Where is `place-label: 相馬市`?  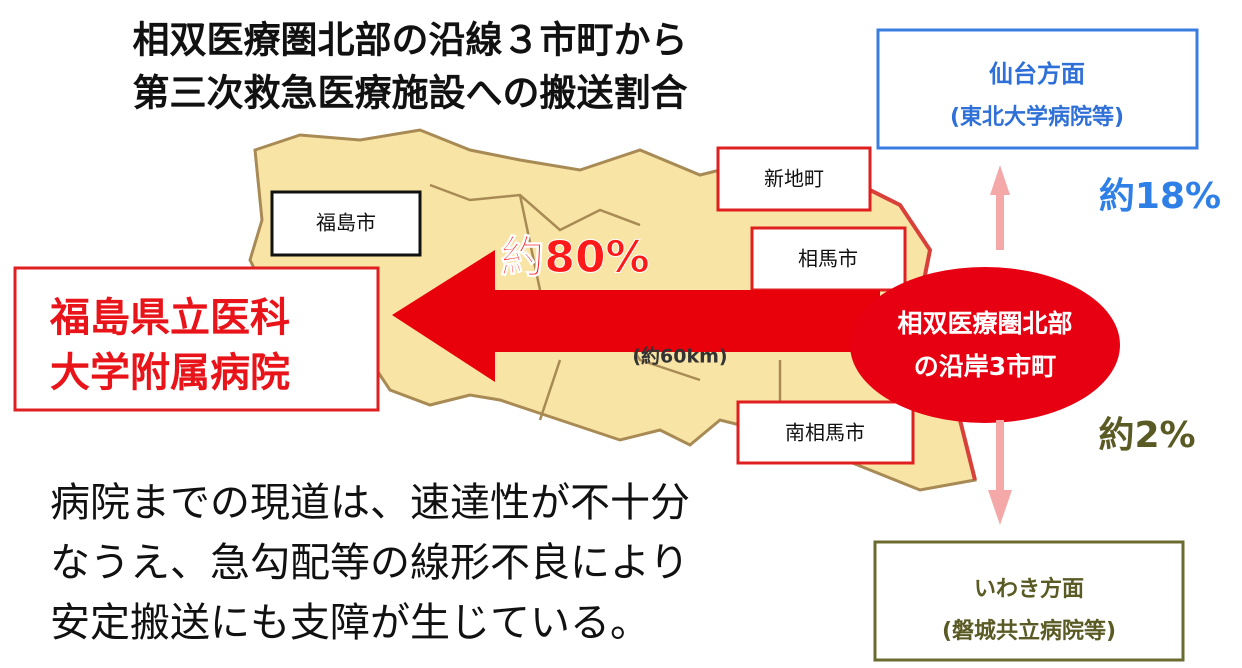
place-label: 相馬市 is located at coordinates (828, 259).